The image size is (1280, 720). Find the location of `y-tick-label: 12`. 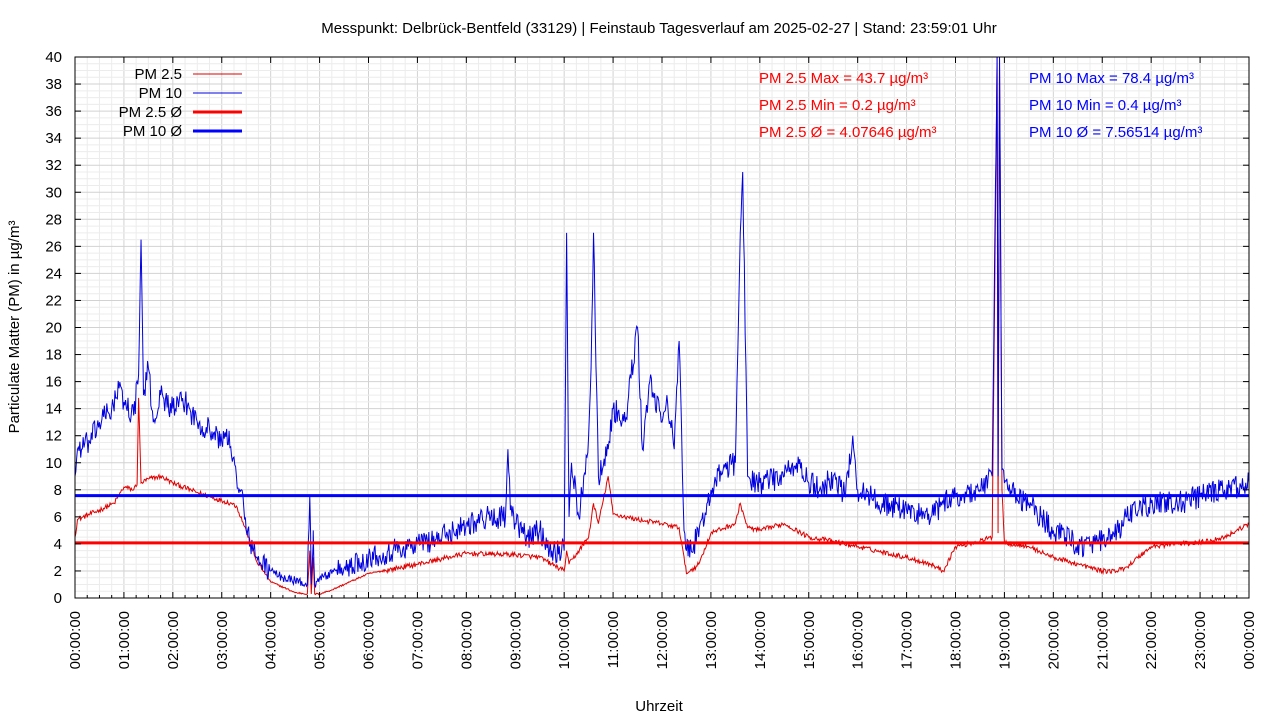

y-tick-label: 12 is located at coordinates (53, 436).